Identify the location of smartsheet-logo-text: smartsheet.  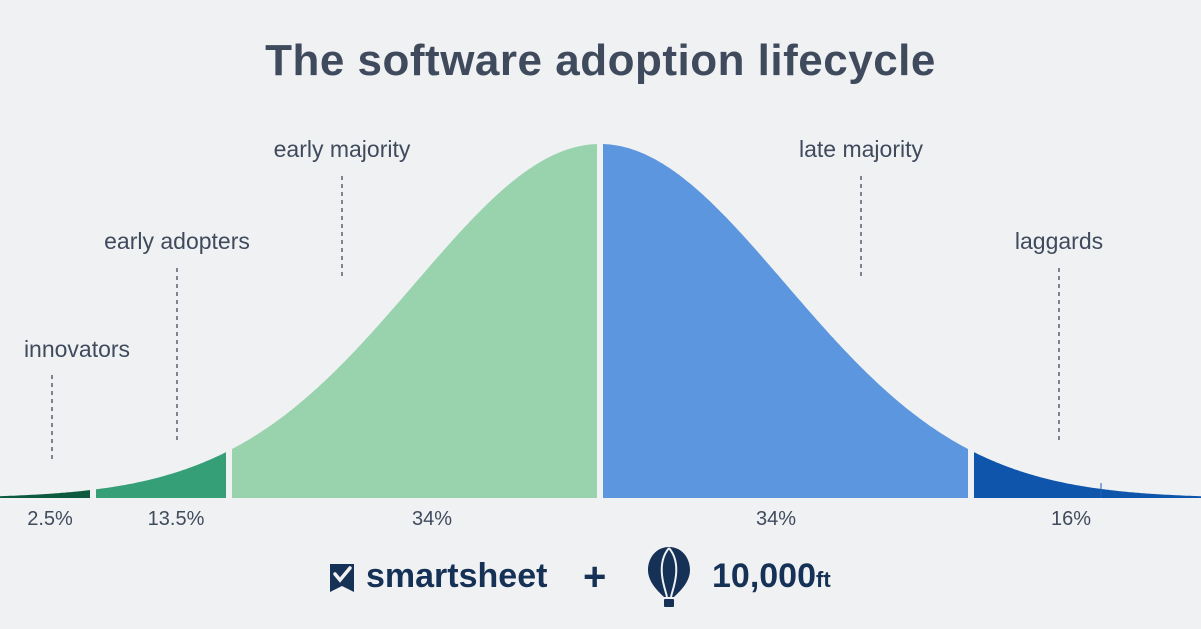
(457, 576).